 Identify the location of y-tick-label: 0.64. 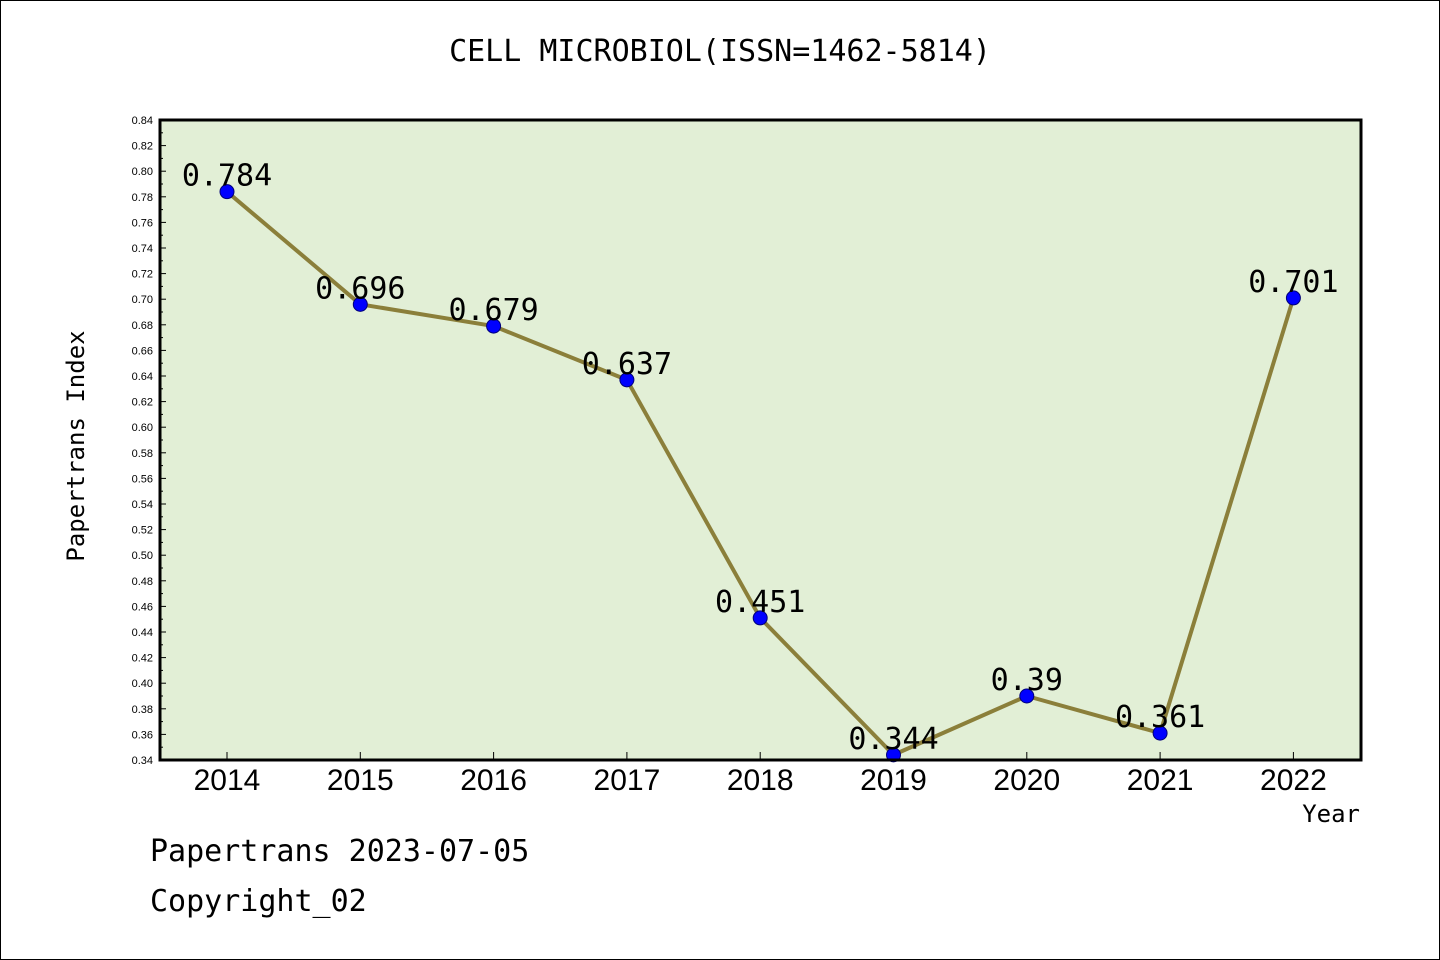
(142, 377).